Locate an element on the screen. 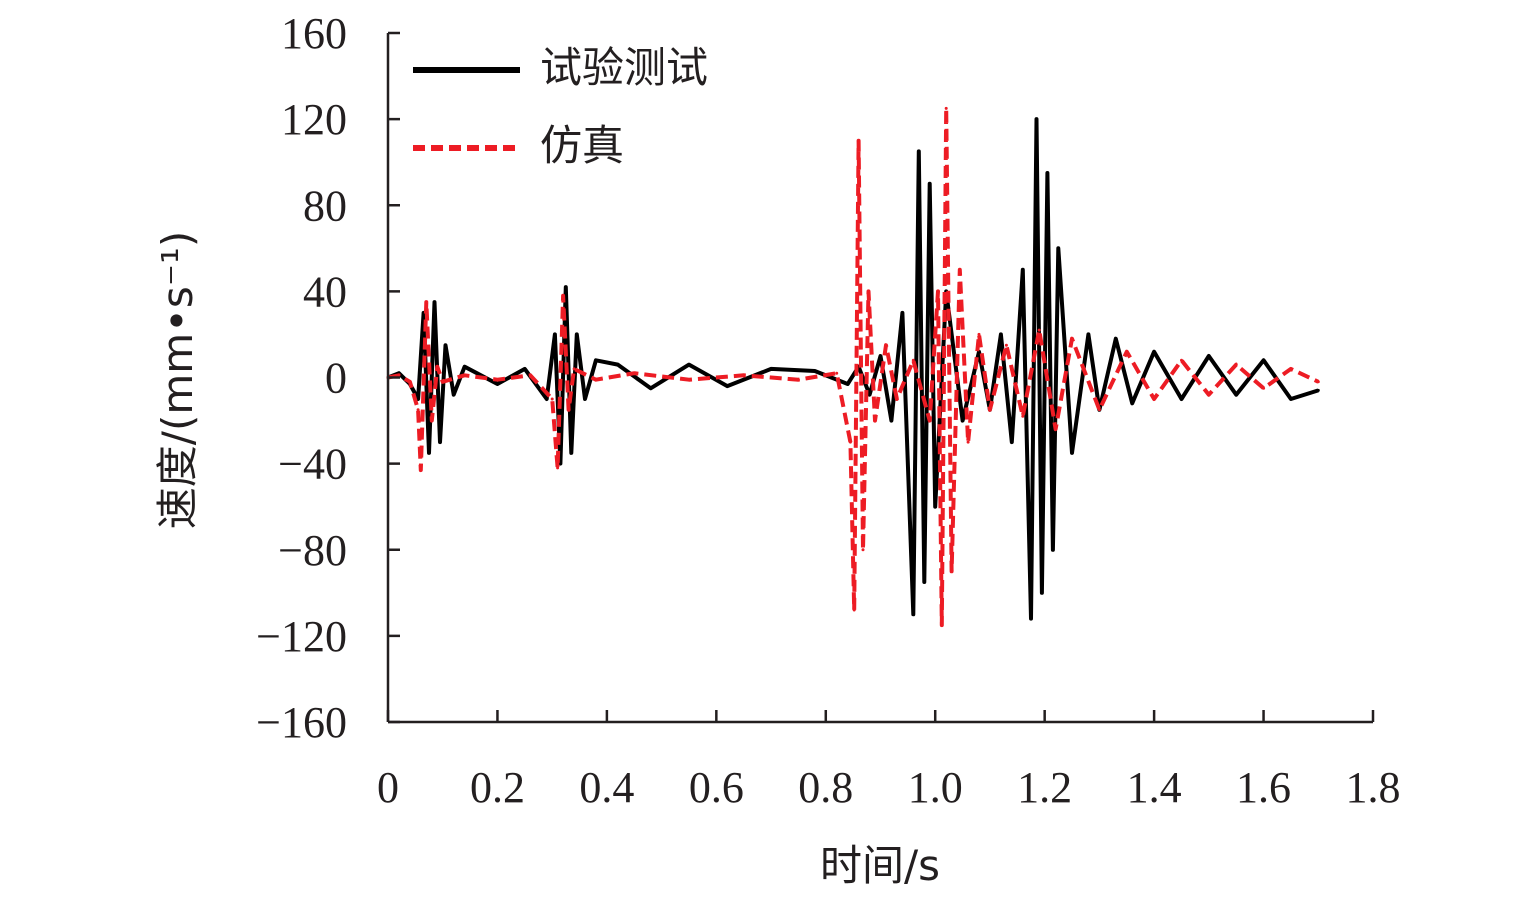 The height and width of the screenshot is (906, 1535). x-tick-label-8: 1.6 is located at coordinates (1263, 787).